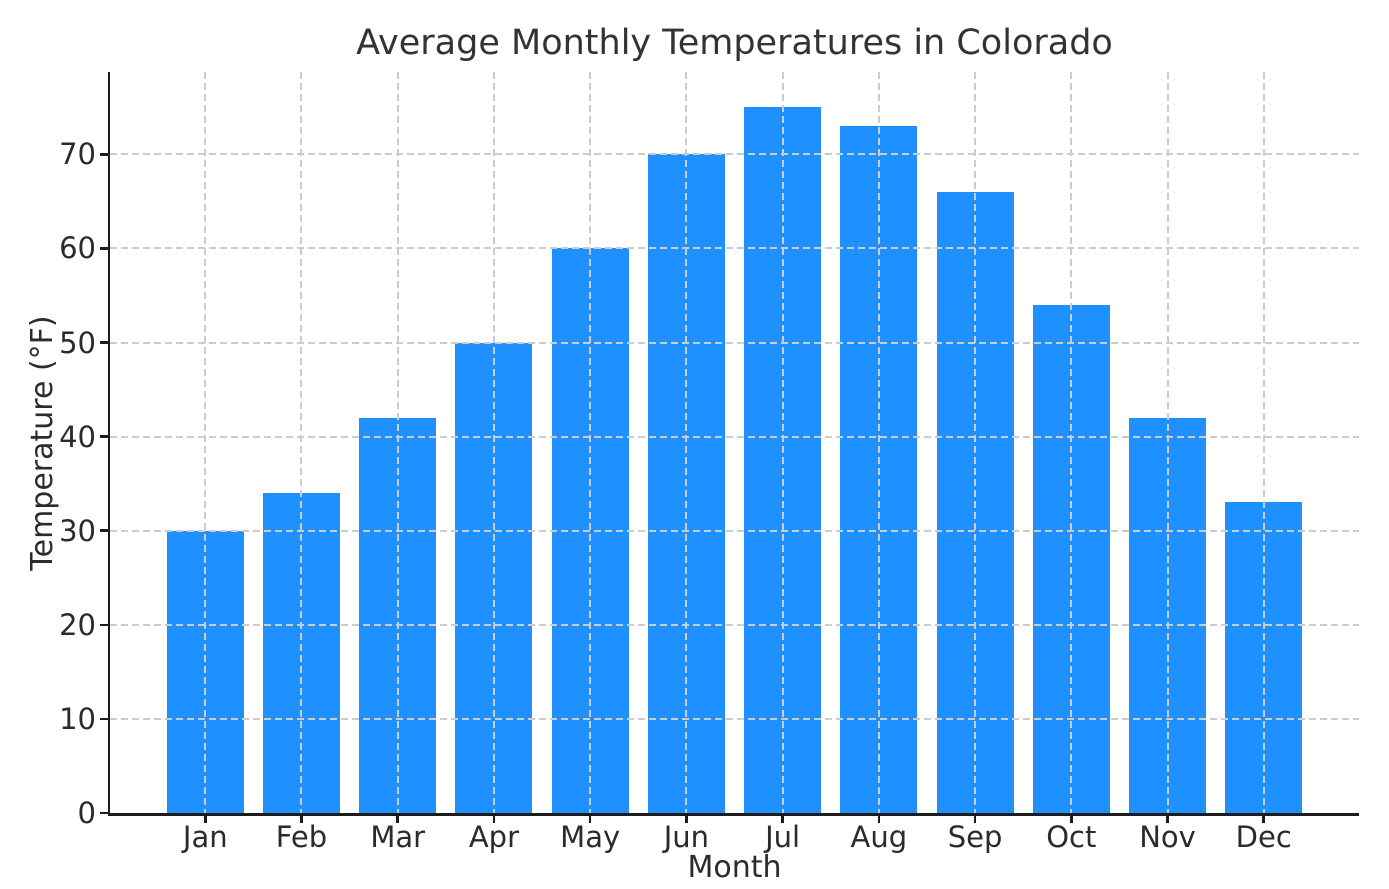  What do you see at coordinates (301, 442) in the screenshot?
I see `gridline-v-feb` at bounding box center [301, 442].